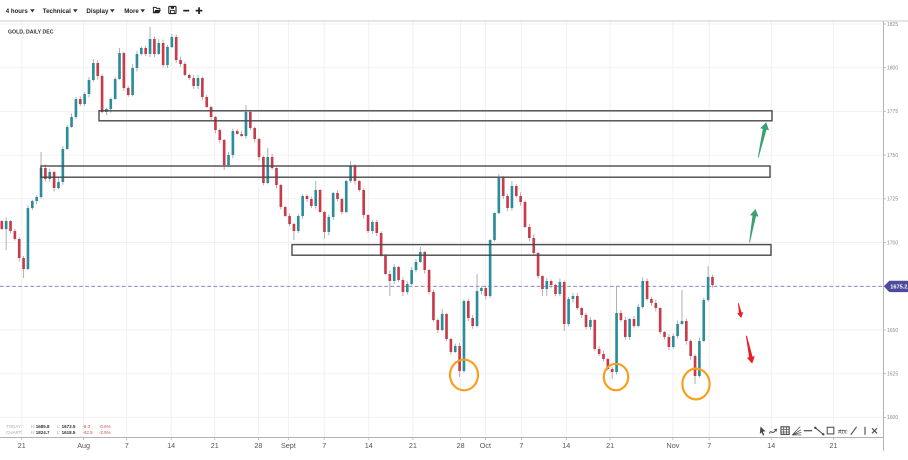 The height and width of the screenshot is (460, 908). What do you see at coordinates (842, 432) in the screenshot?
I see `svg-text: Abc` at bounding box center [842, 432].